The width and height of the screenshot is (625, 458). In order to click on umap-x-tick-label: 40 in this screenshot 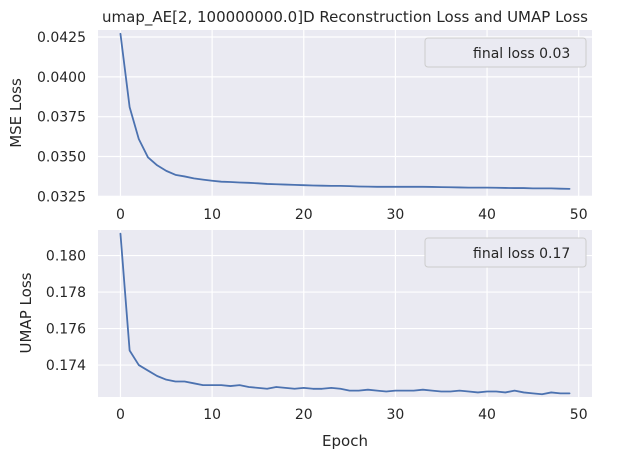, I will do `click(487, 415)`.